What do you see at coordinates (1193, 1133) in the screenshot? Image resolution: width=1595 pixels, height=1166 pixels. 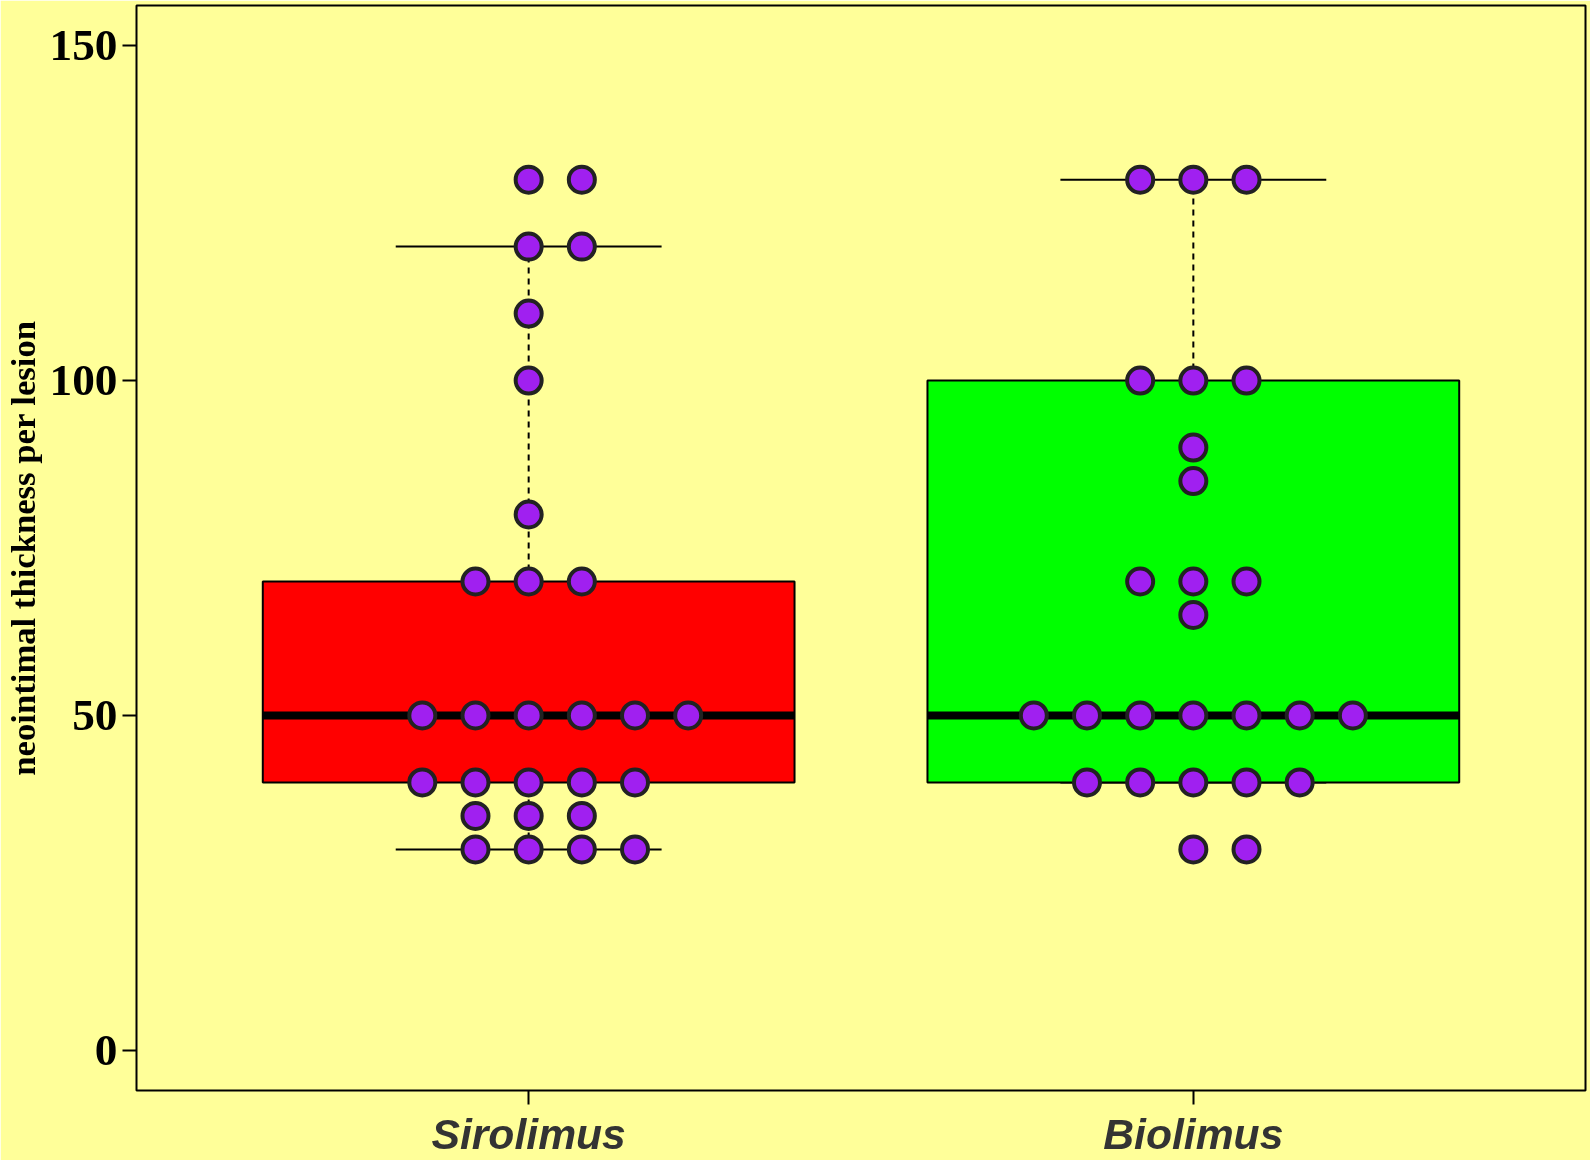 I see `x-tick-label: Biolimus` at bounding box center [1193, 1133].